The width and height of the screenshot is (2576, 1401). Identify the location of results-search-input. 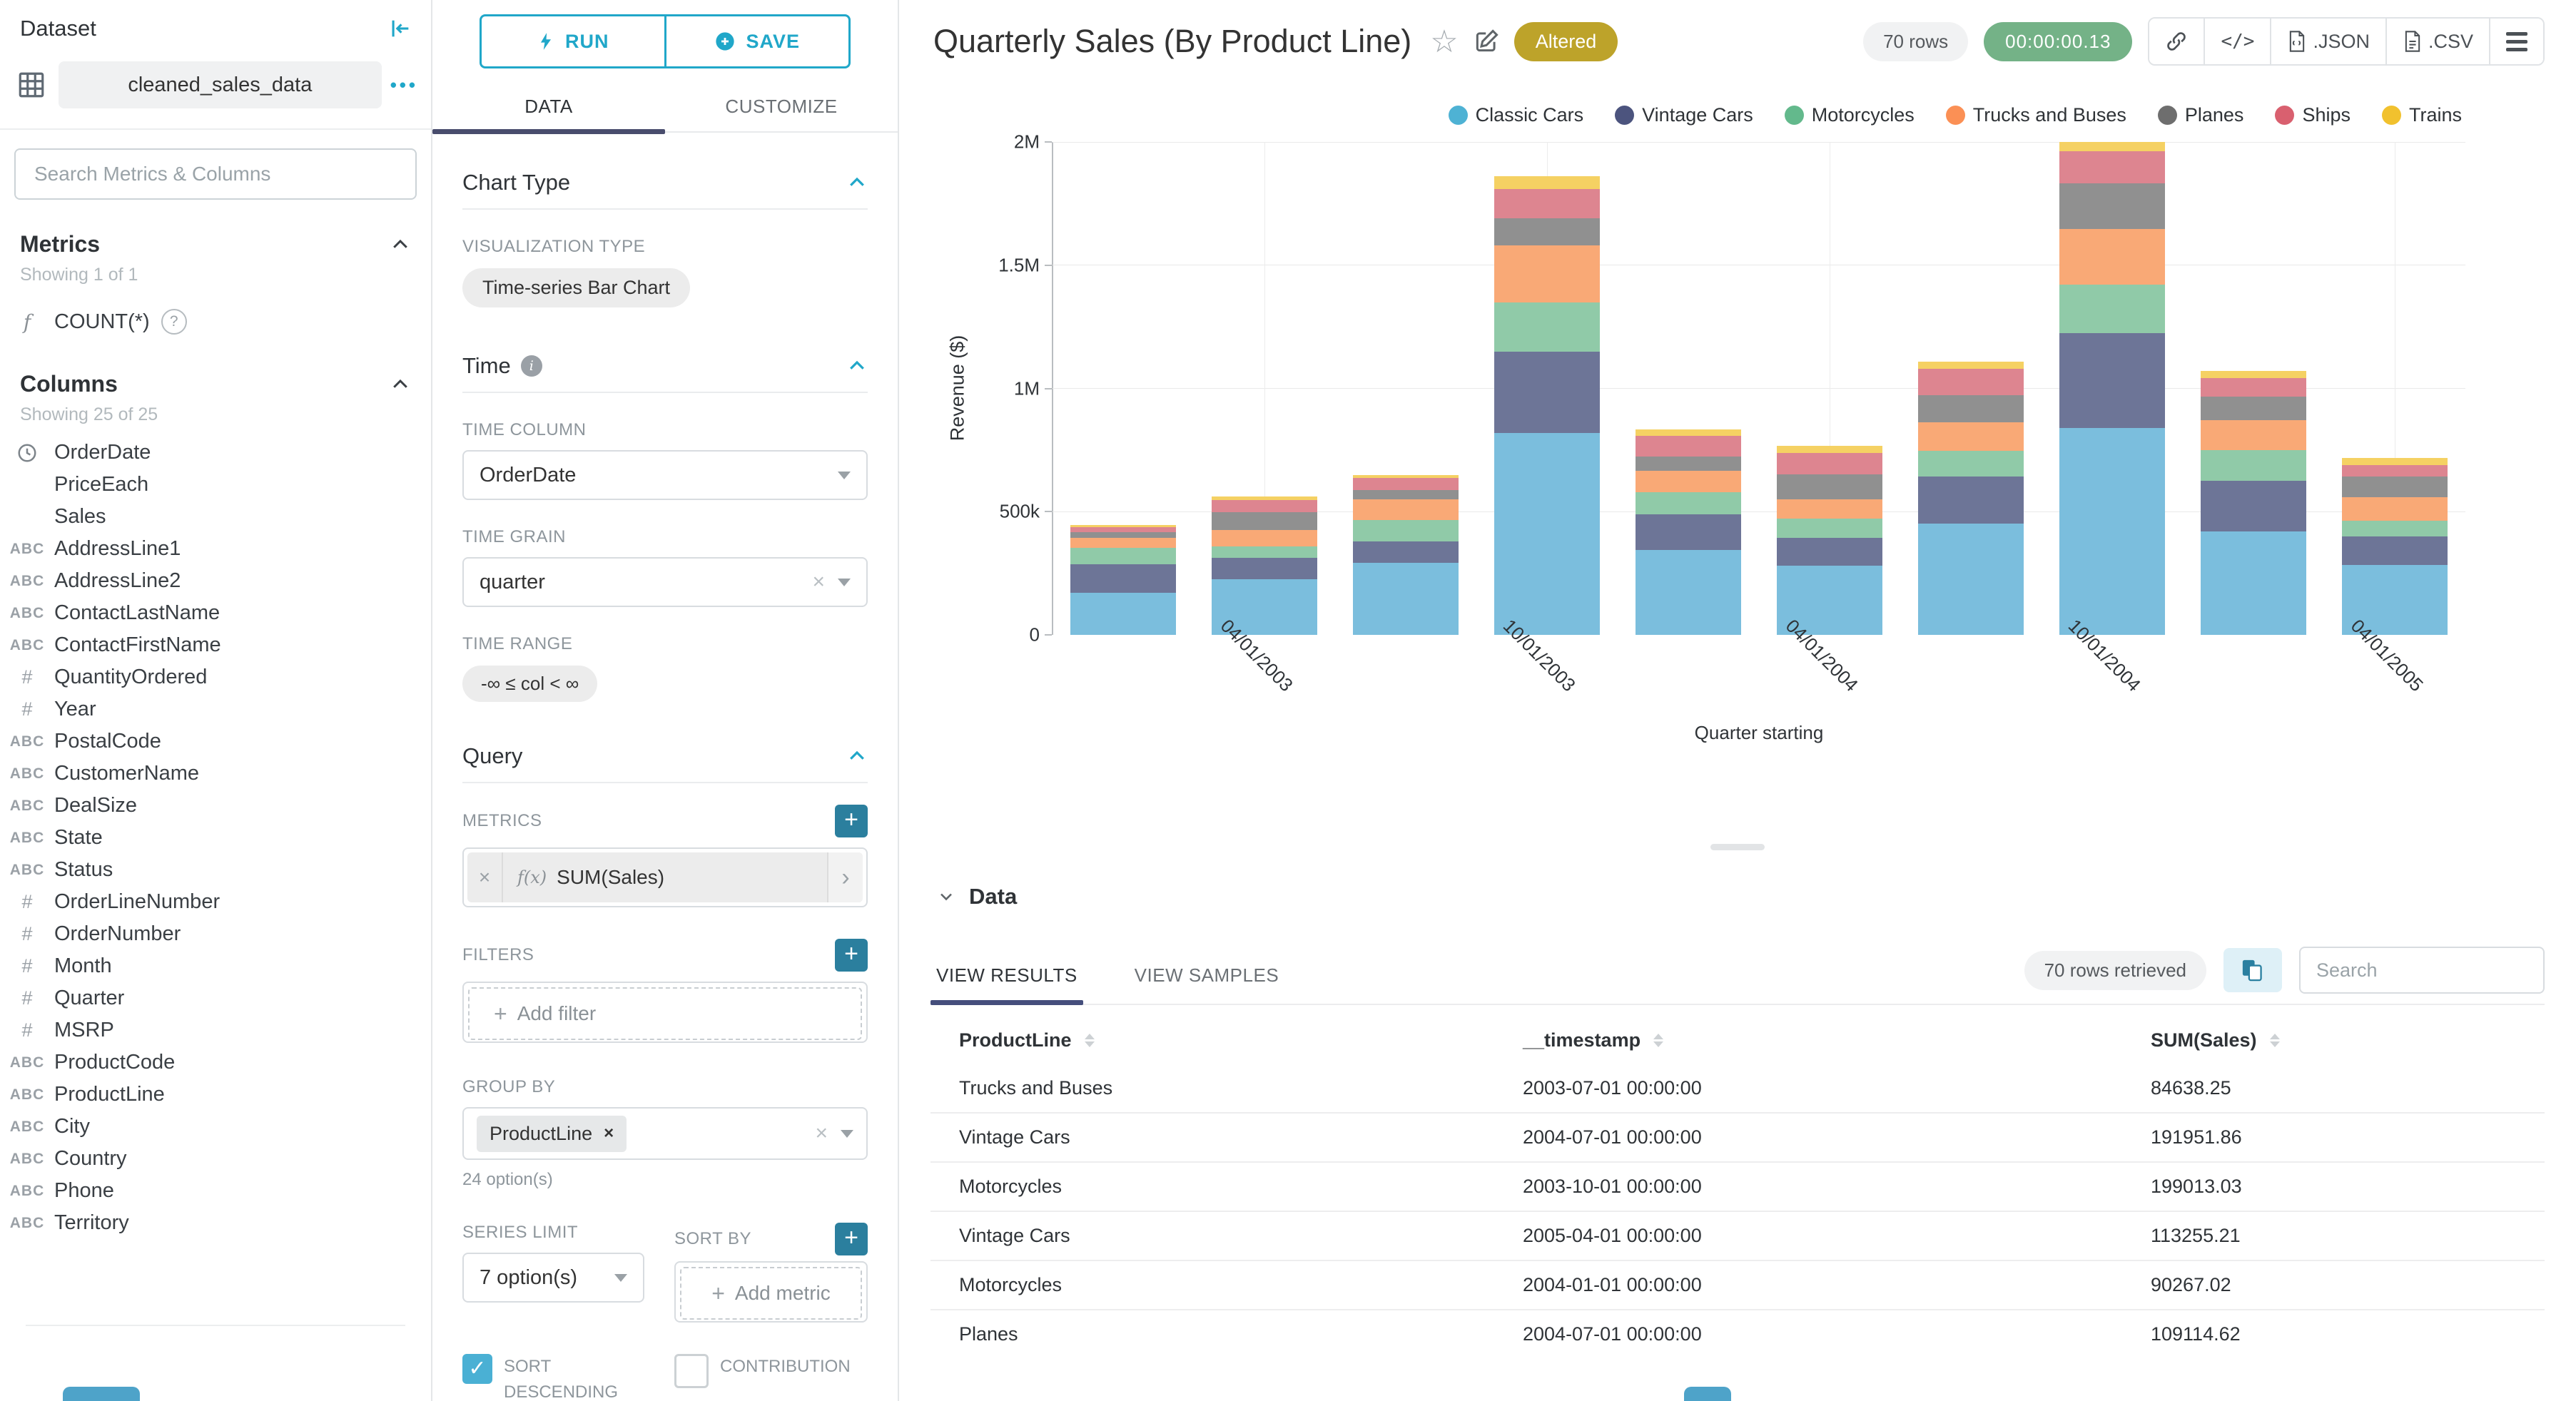
(2422, 970).